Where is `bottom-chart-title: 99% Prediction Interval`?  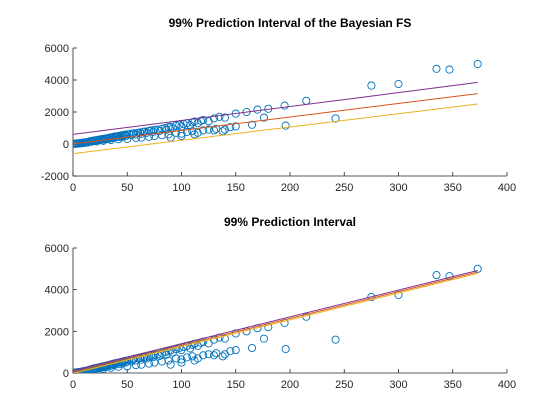
bottom-chart-title: 99% Prediction Interval is located at coordinates (290, 222).